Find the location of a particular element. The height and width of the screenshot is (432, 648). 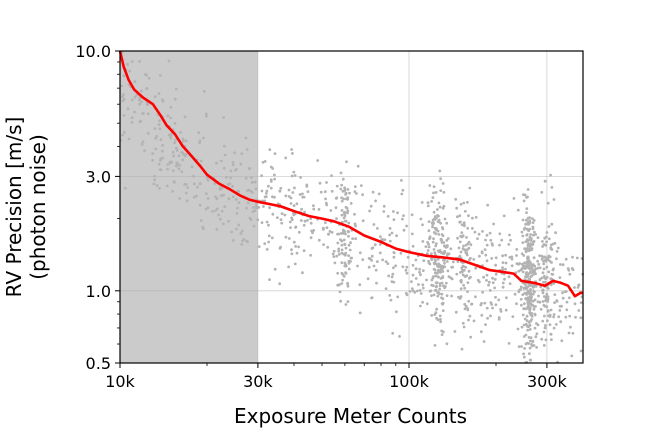

y-axis-label-line-1: RV Precision [m/s] is located at coordinates (14, 207).